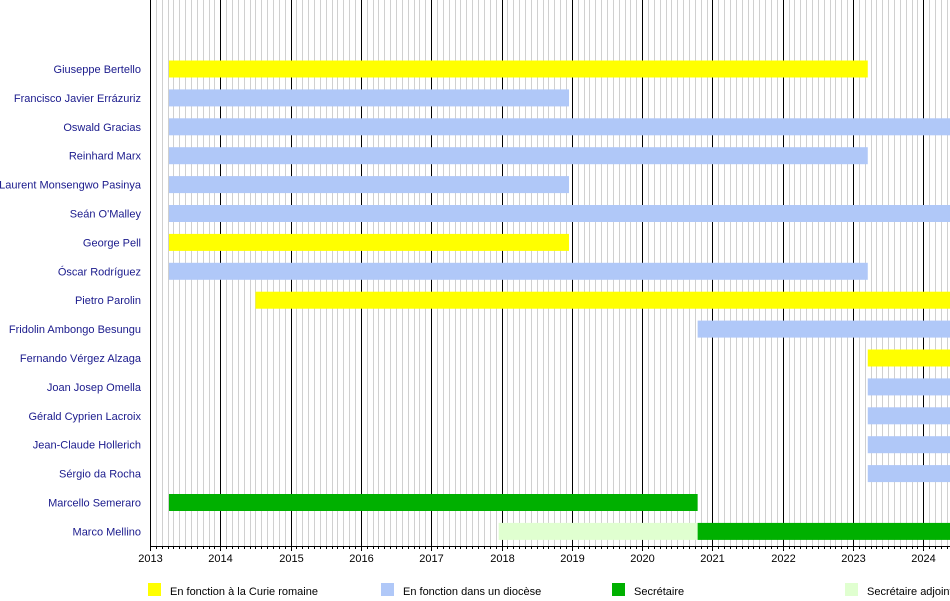  Describe the element at coordinates (783, 559) in the screenshot. I see `tick-label-2022: 2022` at that location.